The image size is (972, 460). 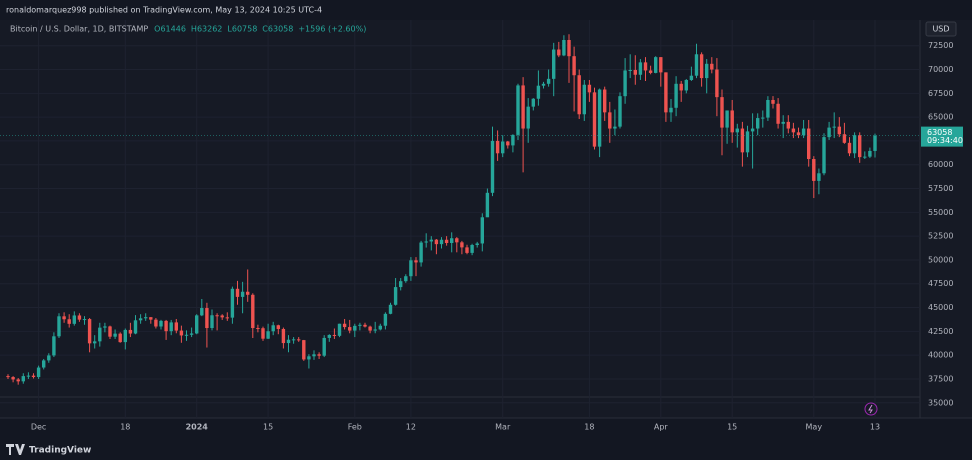 What do you see at coordinates (277, 29) in the screenshot?
I see `ohlc-label: C63058` at bounding box center [277, 29].